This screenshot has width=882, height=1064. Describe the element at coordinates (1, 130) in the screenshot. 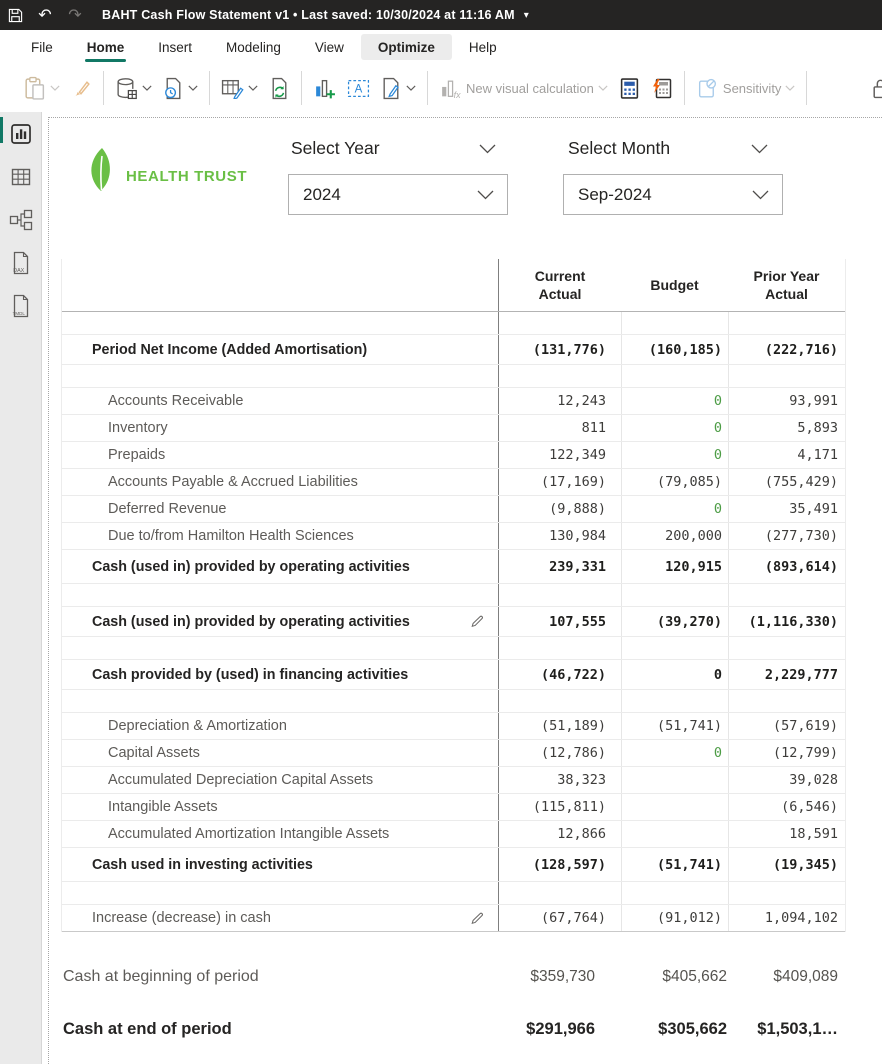

I see `active-view-indicator` at that location.